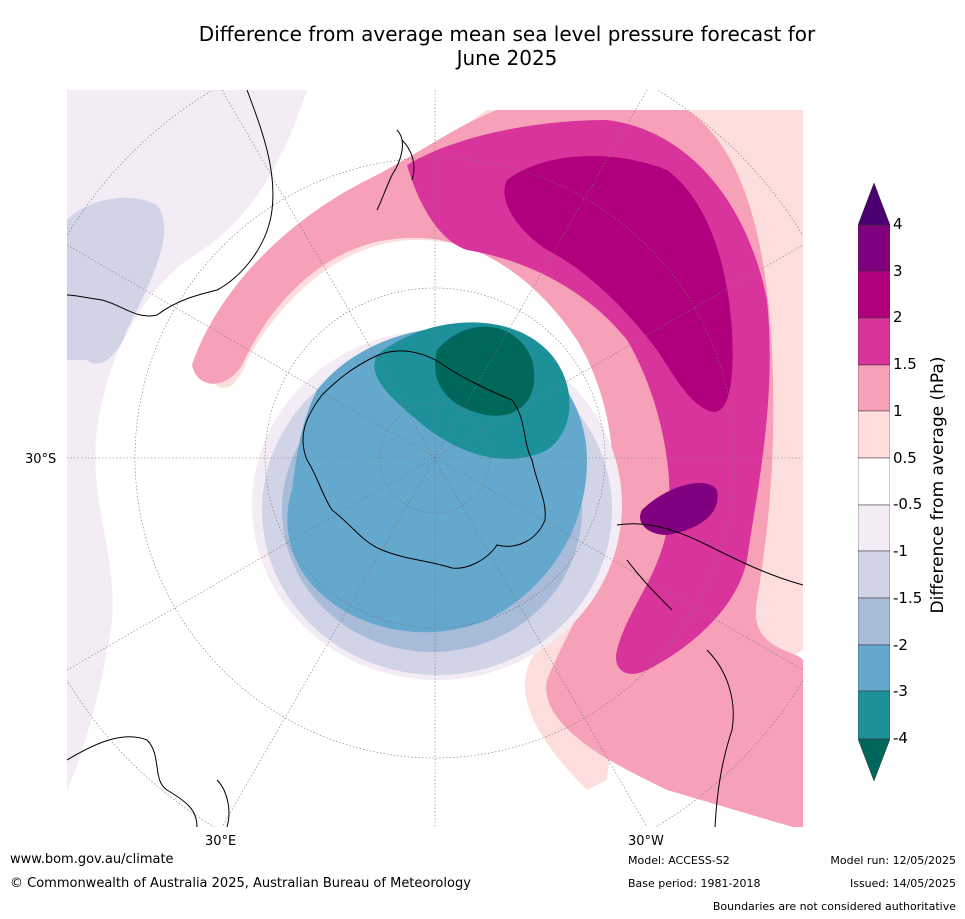 The image size is (965, 919). What do you see at coordinates (170, 203) in the screenshot?
I see `australia-coastline` at bounding box center [170, 203].